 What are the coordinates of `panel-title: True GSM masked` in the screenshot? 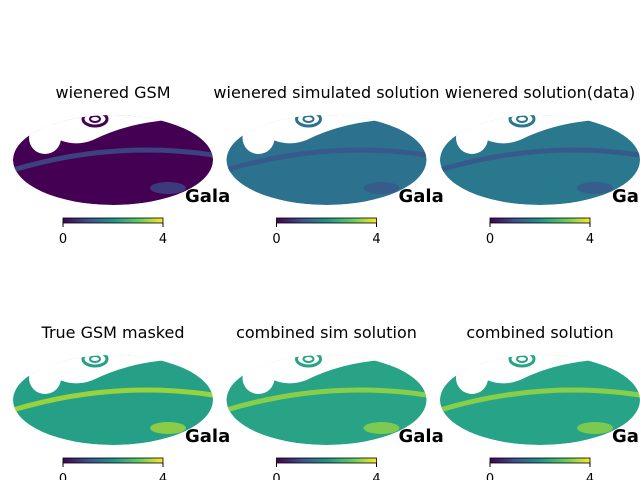 It's located at (113, 332).